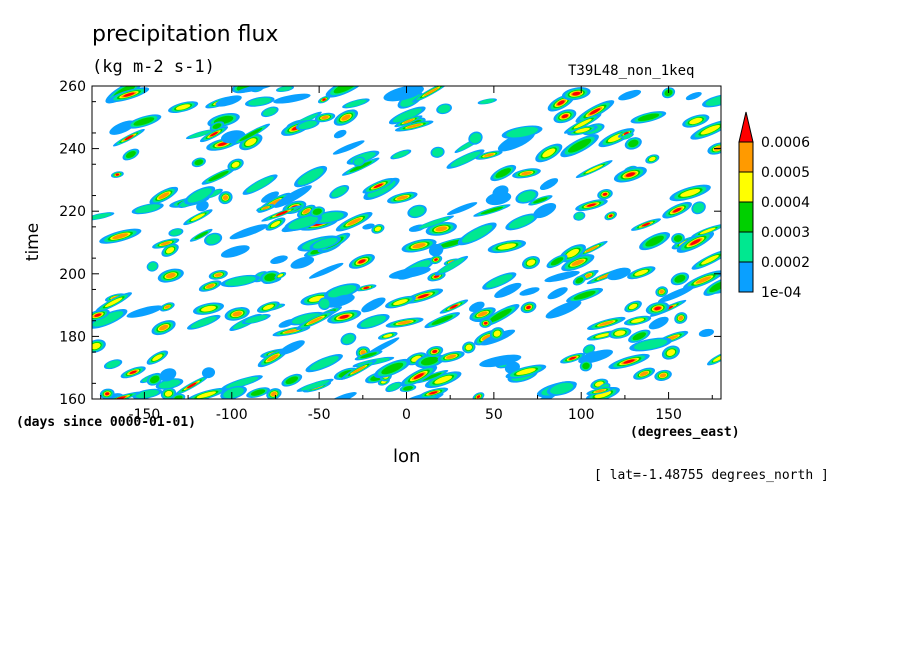 The width and height of the screenshot is (904, 654). What do you see at coordinates (72, 337) in the screenshot?
I see `y-tick-label: 180` at bounding box center [72, 337].